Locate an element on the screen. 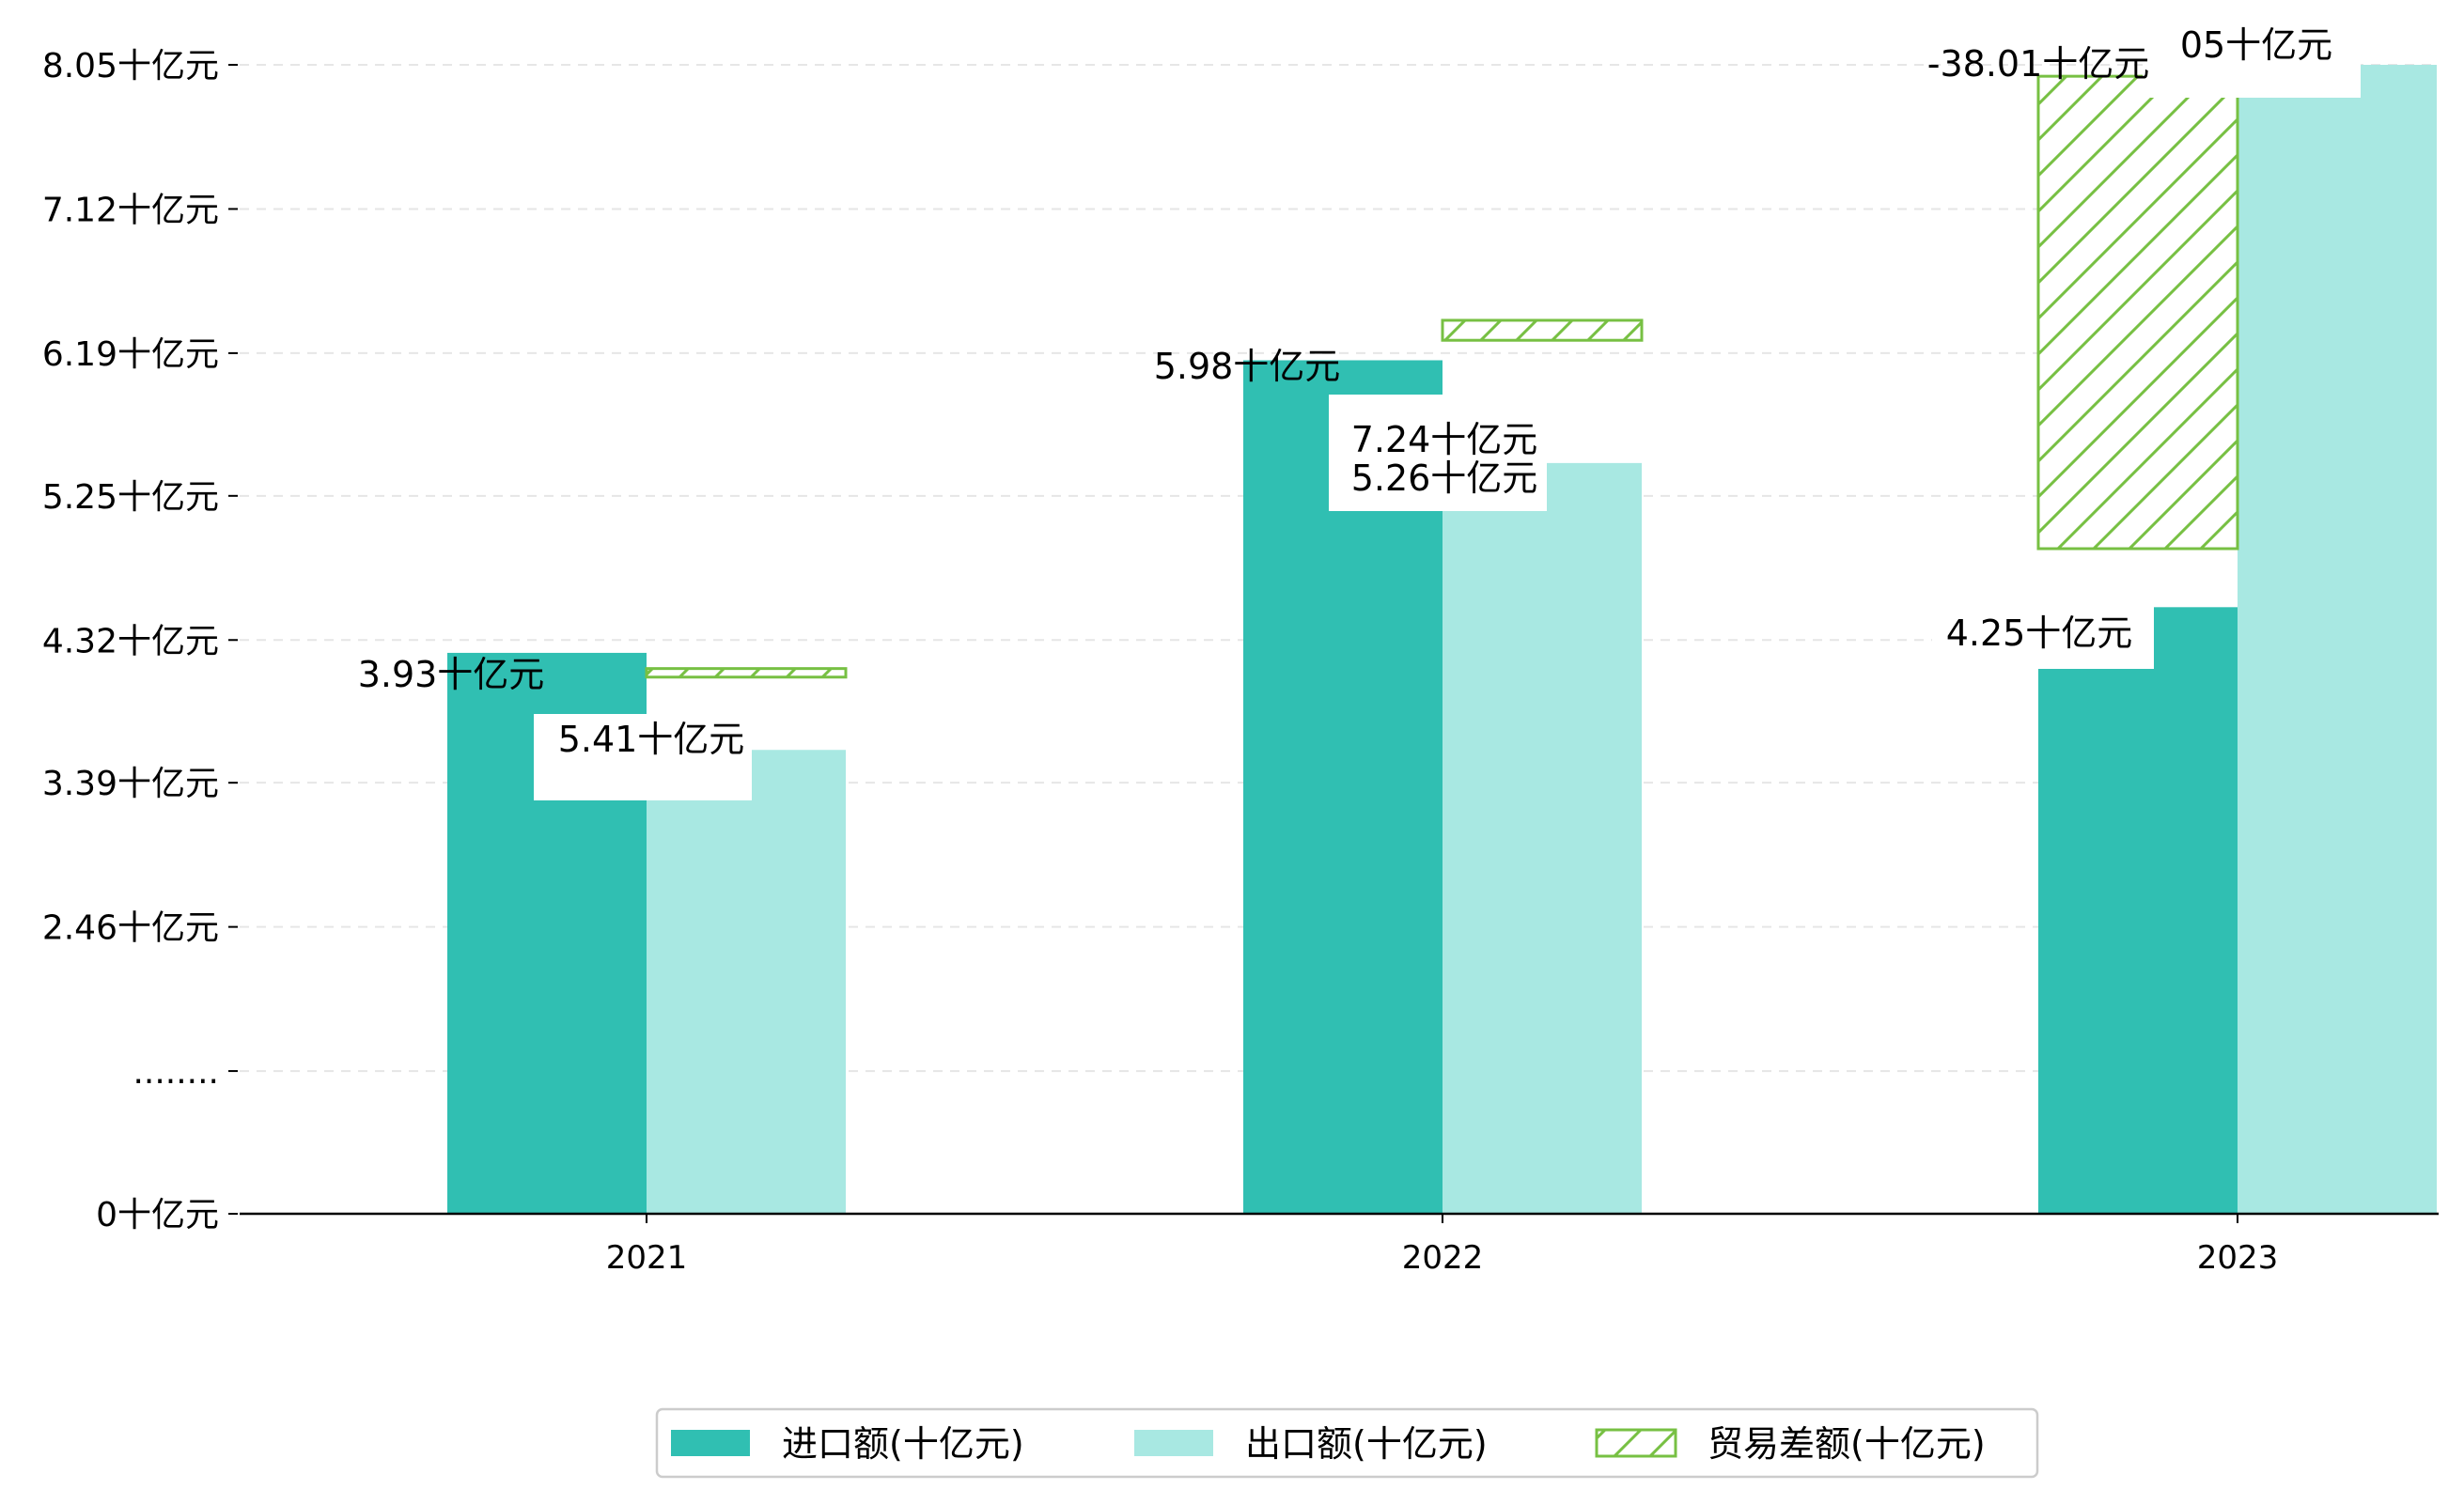  legend-frame is located at coordinates (1347, 1443).